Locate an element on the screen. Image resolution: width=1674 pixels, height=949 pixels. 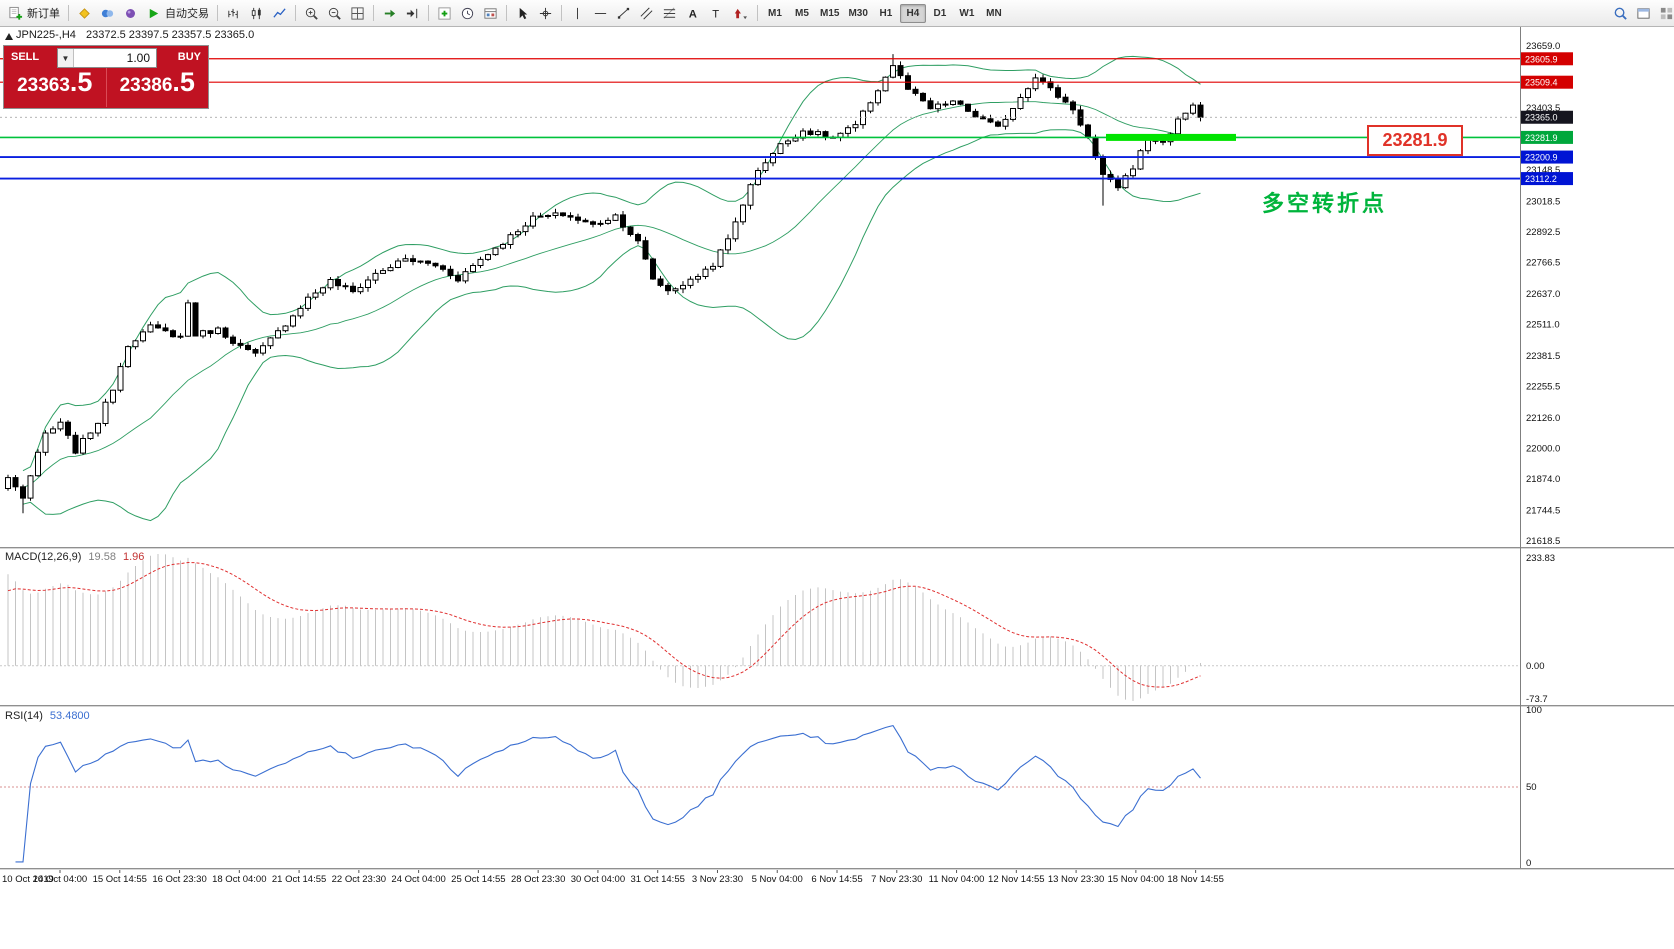
navigator-icon is located at coordinates (130, 13).